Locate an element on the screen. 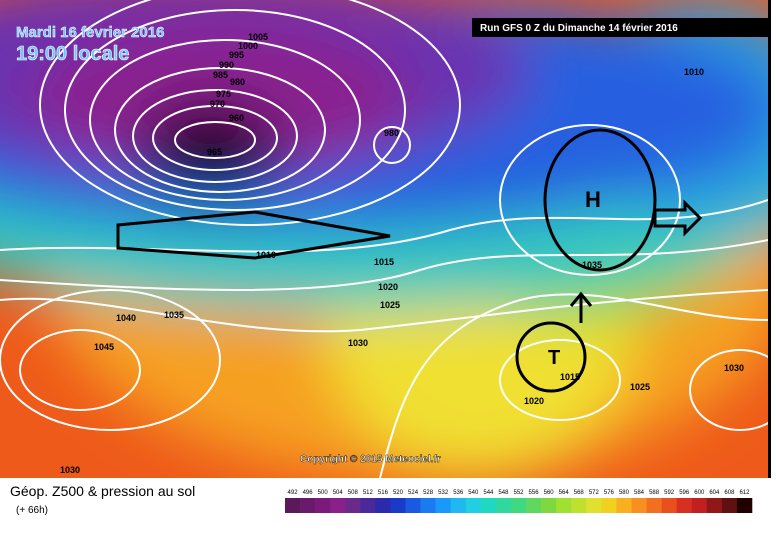  isobar-label: 1045 is located at coordinates (104, 347).